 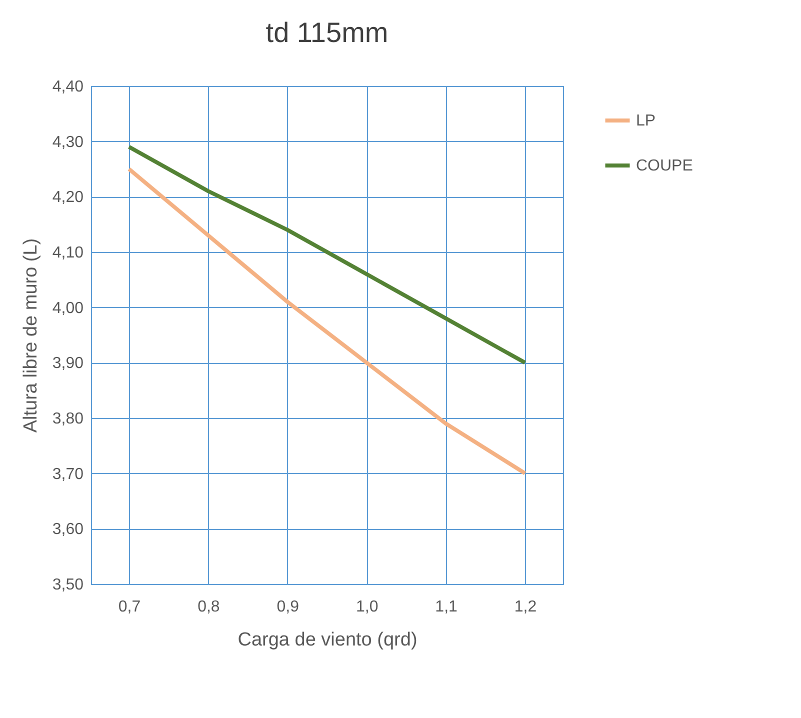 What do you see at coordinates (446, 607) in the screenshot?
I see `x-tick-label: 1,1` at bounding box center [446, 607].